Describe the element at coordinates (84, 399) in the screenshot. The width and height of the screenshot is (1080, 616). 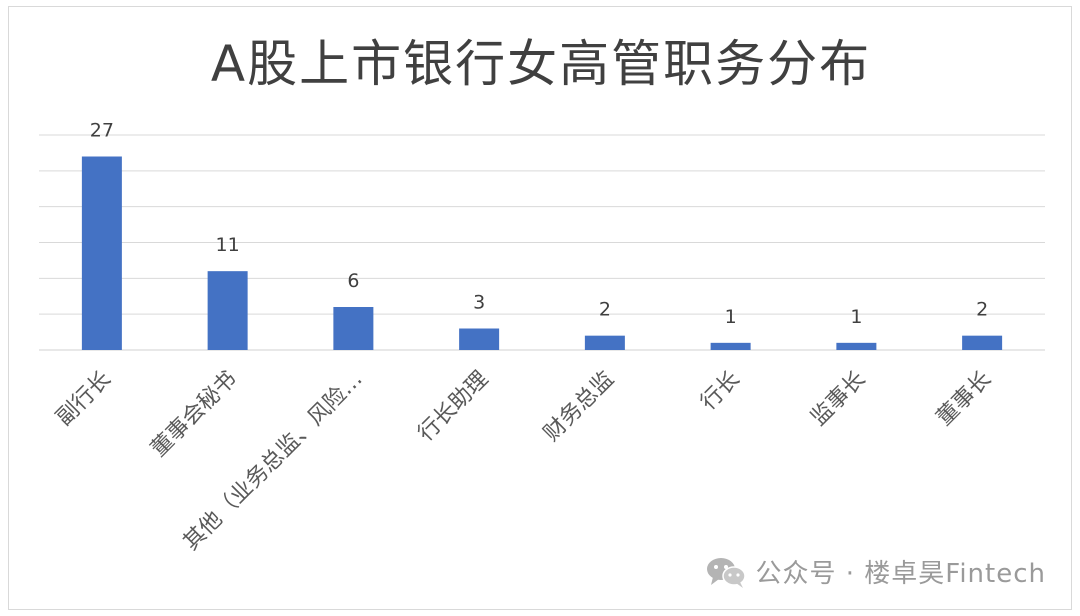
I see `category-label: 副行长` at that location.